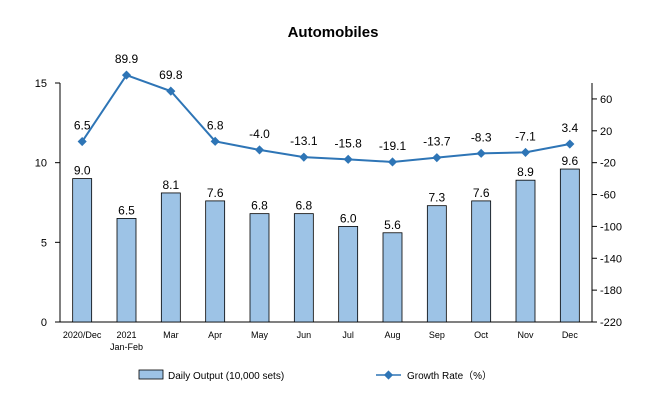 Image resolution: width=650 pixels, height=402 pixels. What do you see at coordinates (226, 376) in the screenshot?
I see `legend-bar-label: Daily Output (10,000 sets)` at bounding box center [226, 376].